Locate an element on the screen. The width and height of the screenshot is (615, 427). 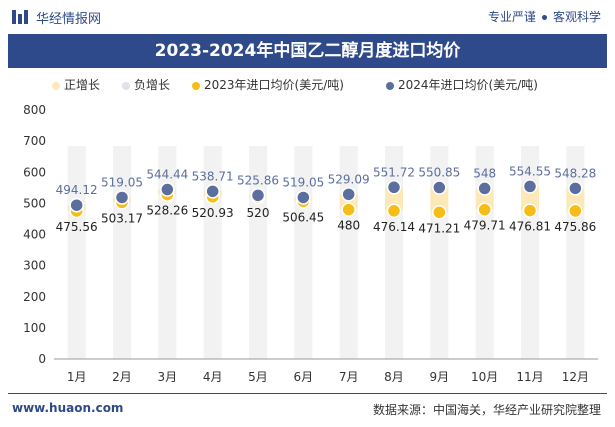
footer-divider is located at coordinates (307, 393).